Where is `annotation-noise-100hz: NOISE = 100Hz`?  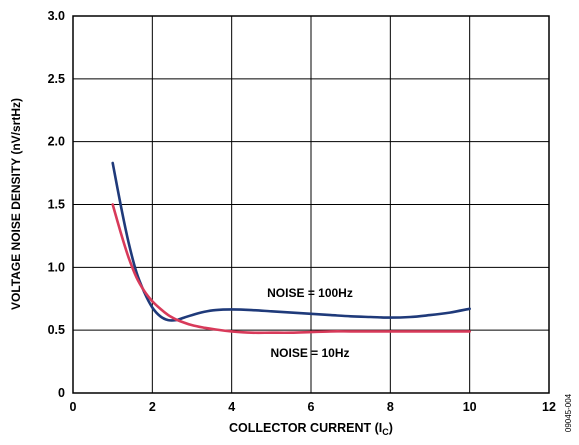 annotation-noise-100hz: NOISE = 100Hz is located at coordinates (310, 293).